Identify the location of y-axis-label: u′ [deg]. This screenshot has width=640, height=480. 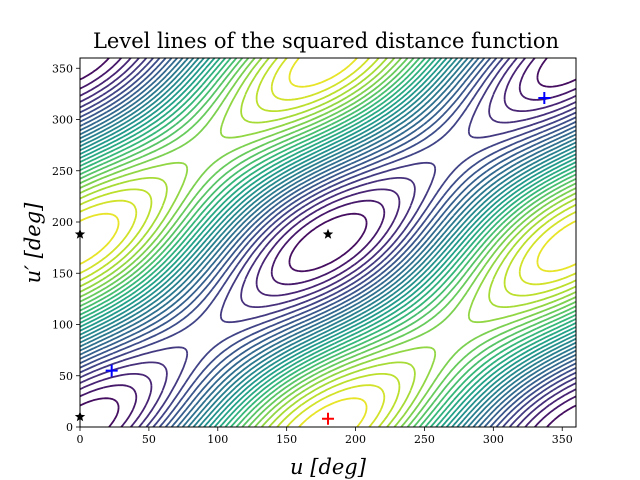
(33, 242).